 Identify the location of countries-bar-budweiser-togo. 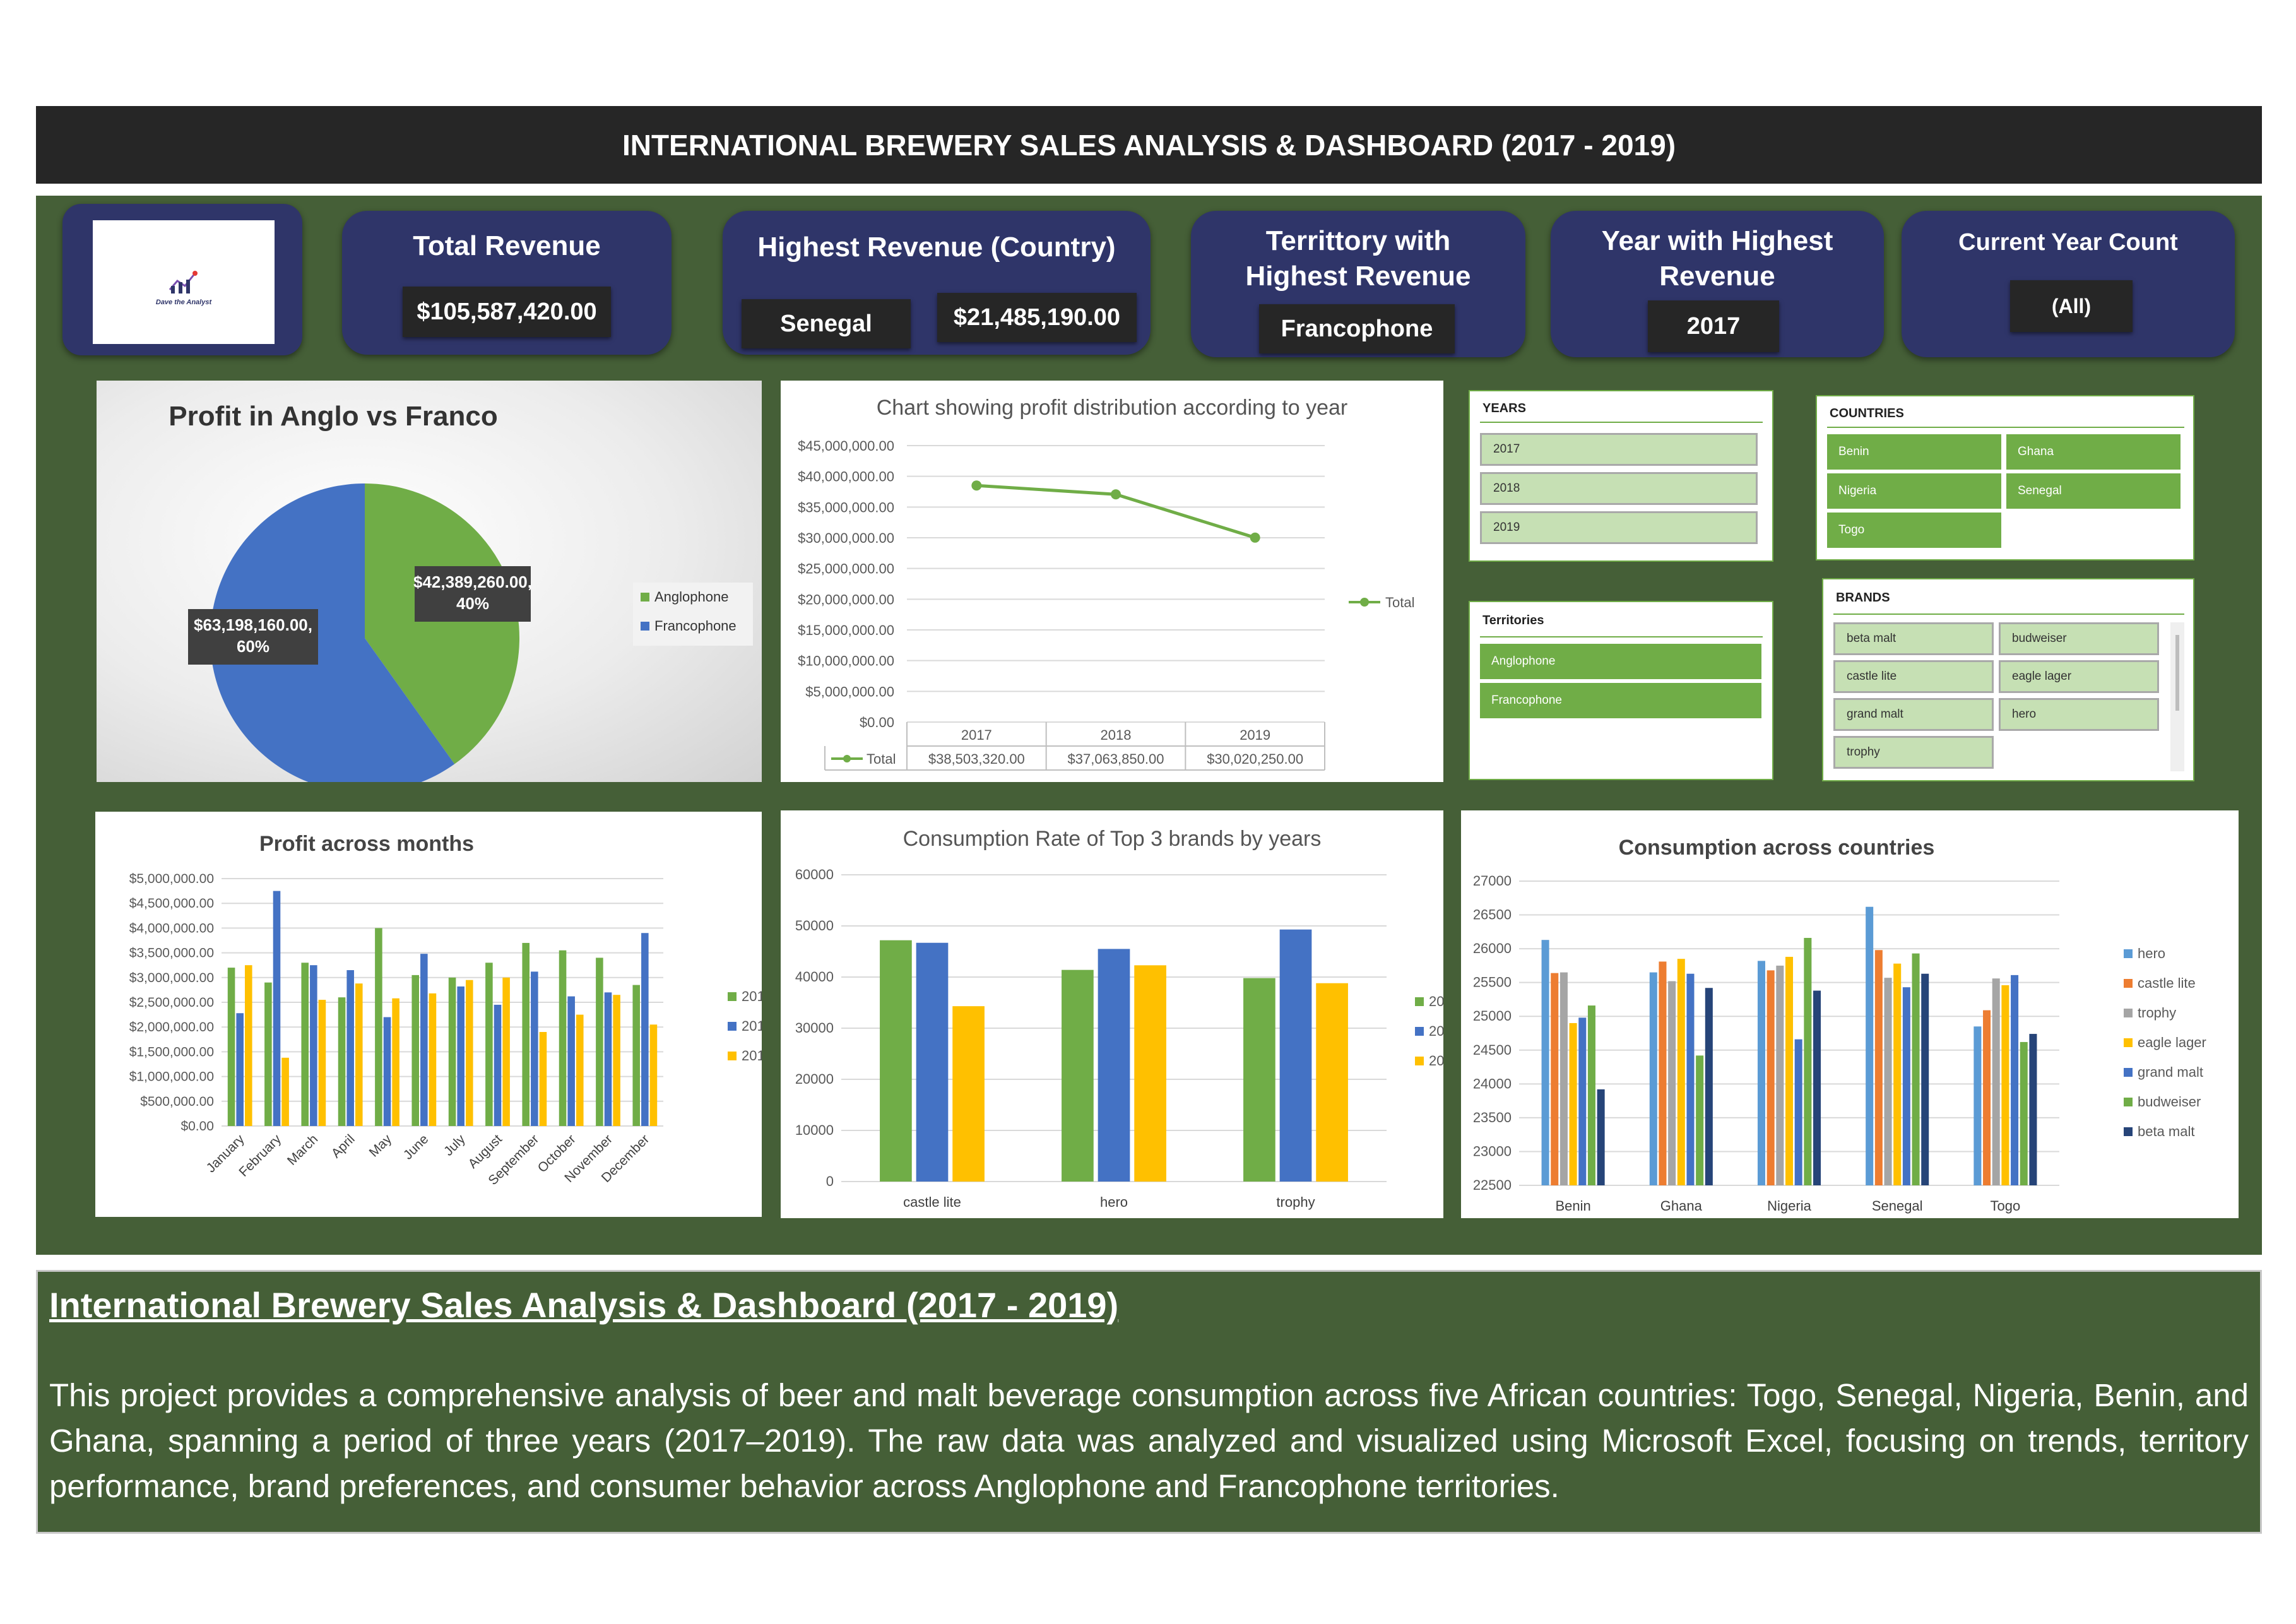
(2024, 1113).